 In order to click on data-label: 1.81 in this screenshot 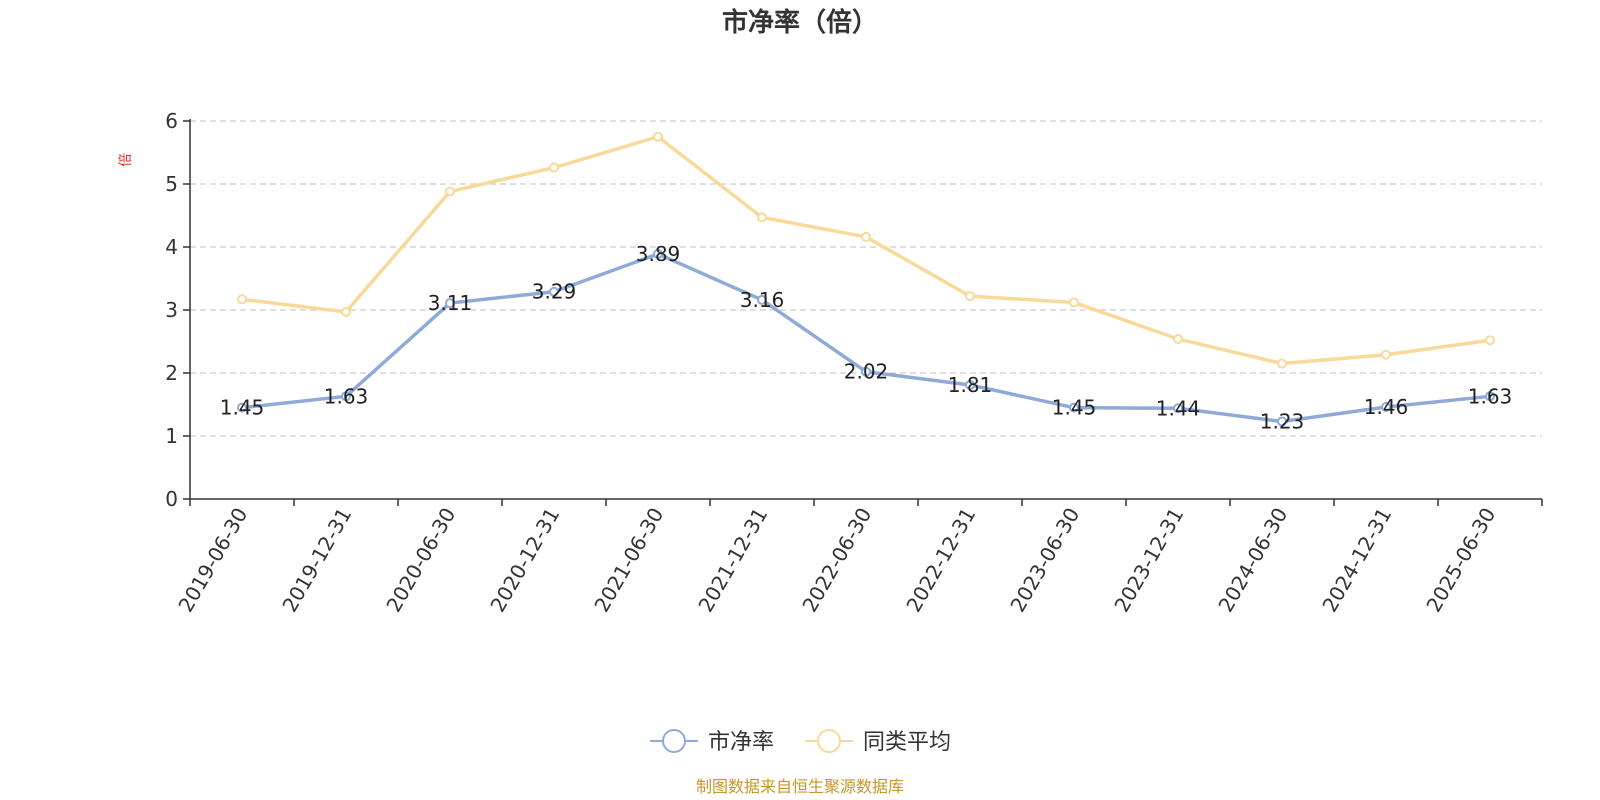, I will do `click(970, 385)`.